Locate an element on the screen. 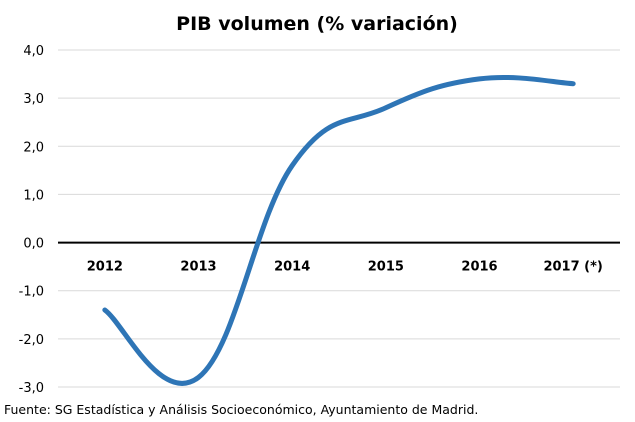  x-tick-label: 2013 is located at coordinates (198, 267).